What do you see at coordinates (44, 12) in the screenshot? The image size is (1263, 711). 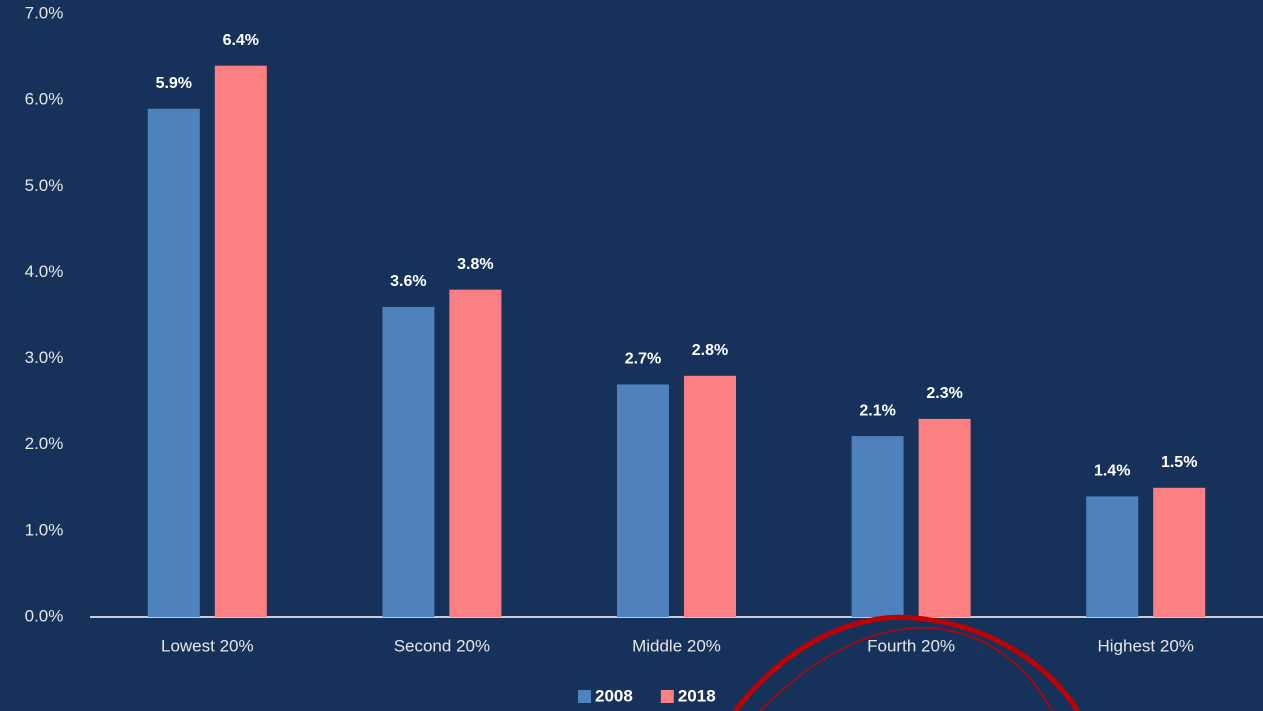 I see `y-tick-label: 7.0%` at bounding box center [44, 12].